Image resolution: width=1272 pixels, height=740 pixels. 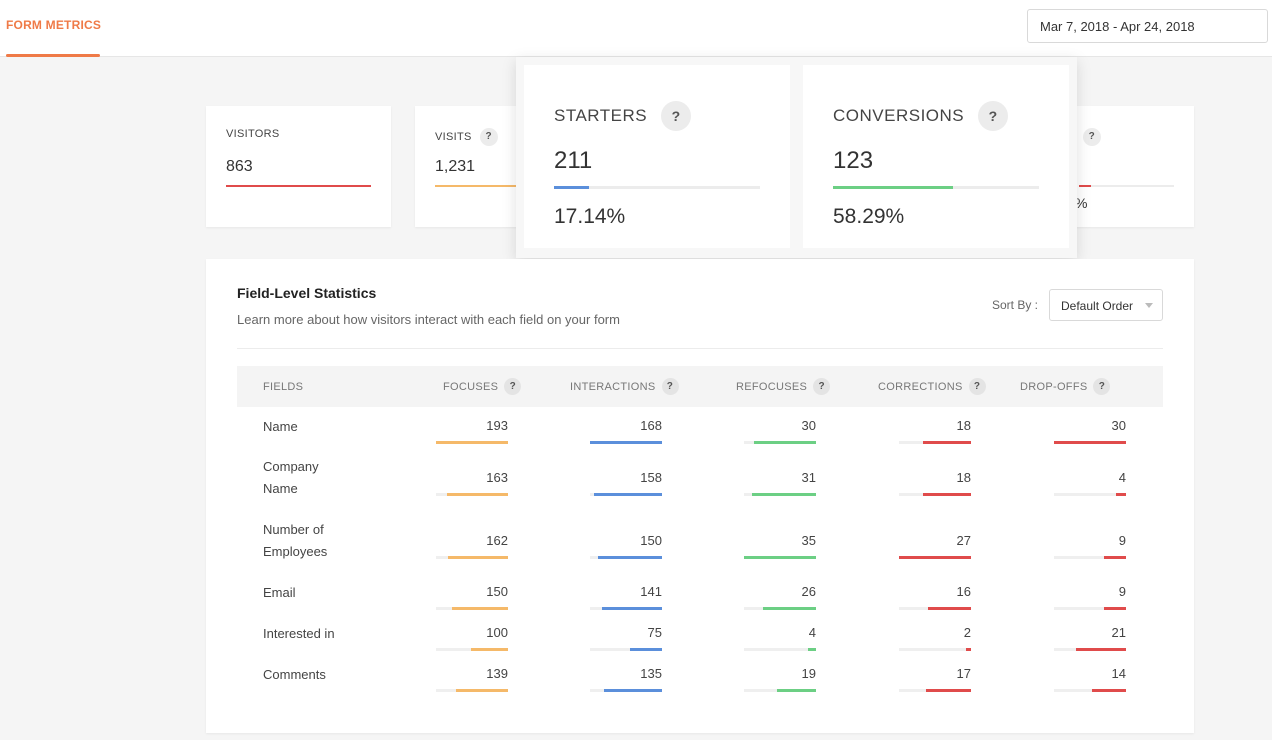 I want to click on starters-percent: 17.14%, so click(x=590, y=216).